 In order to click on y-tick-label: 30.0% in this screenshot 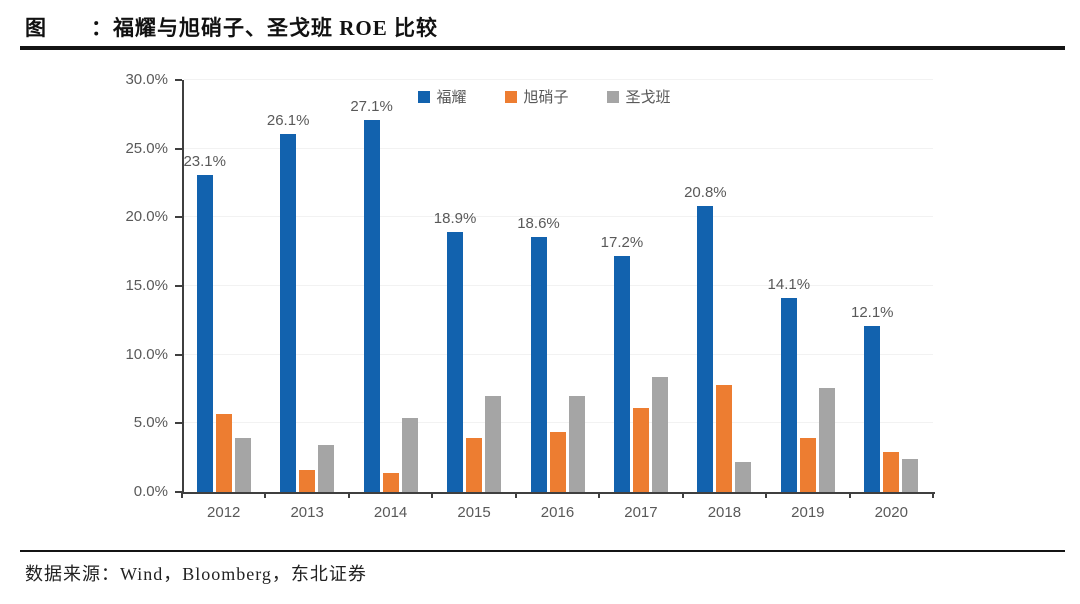, I will do `click(146, 79)`.